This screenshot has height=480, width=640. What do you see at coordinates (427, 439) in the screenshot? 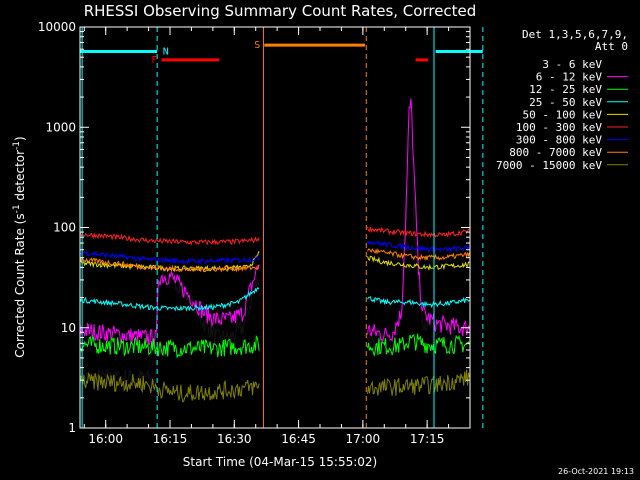
I see `x-tick-label-6: 17:15` at bounding box center [427, 439].